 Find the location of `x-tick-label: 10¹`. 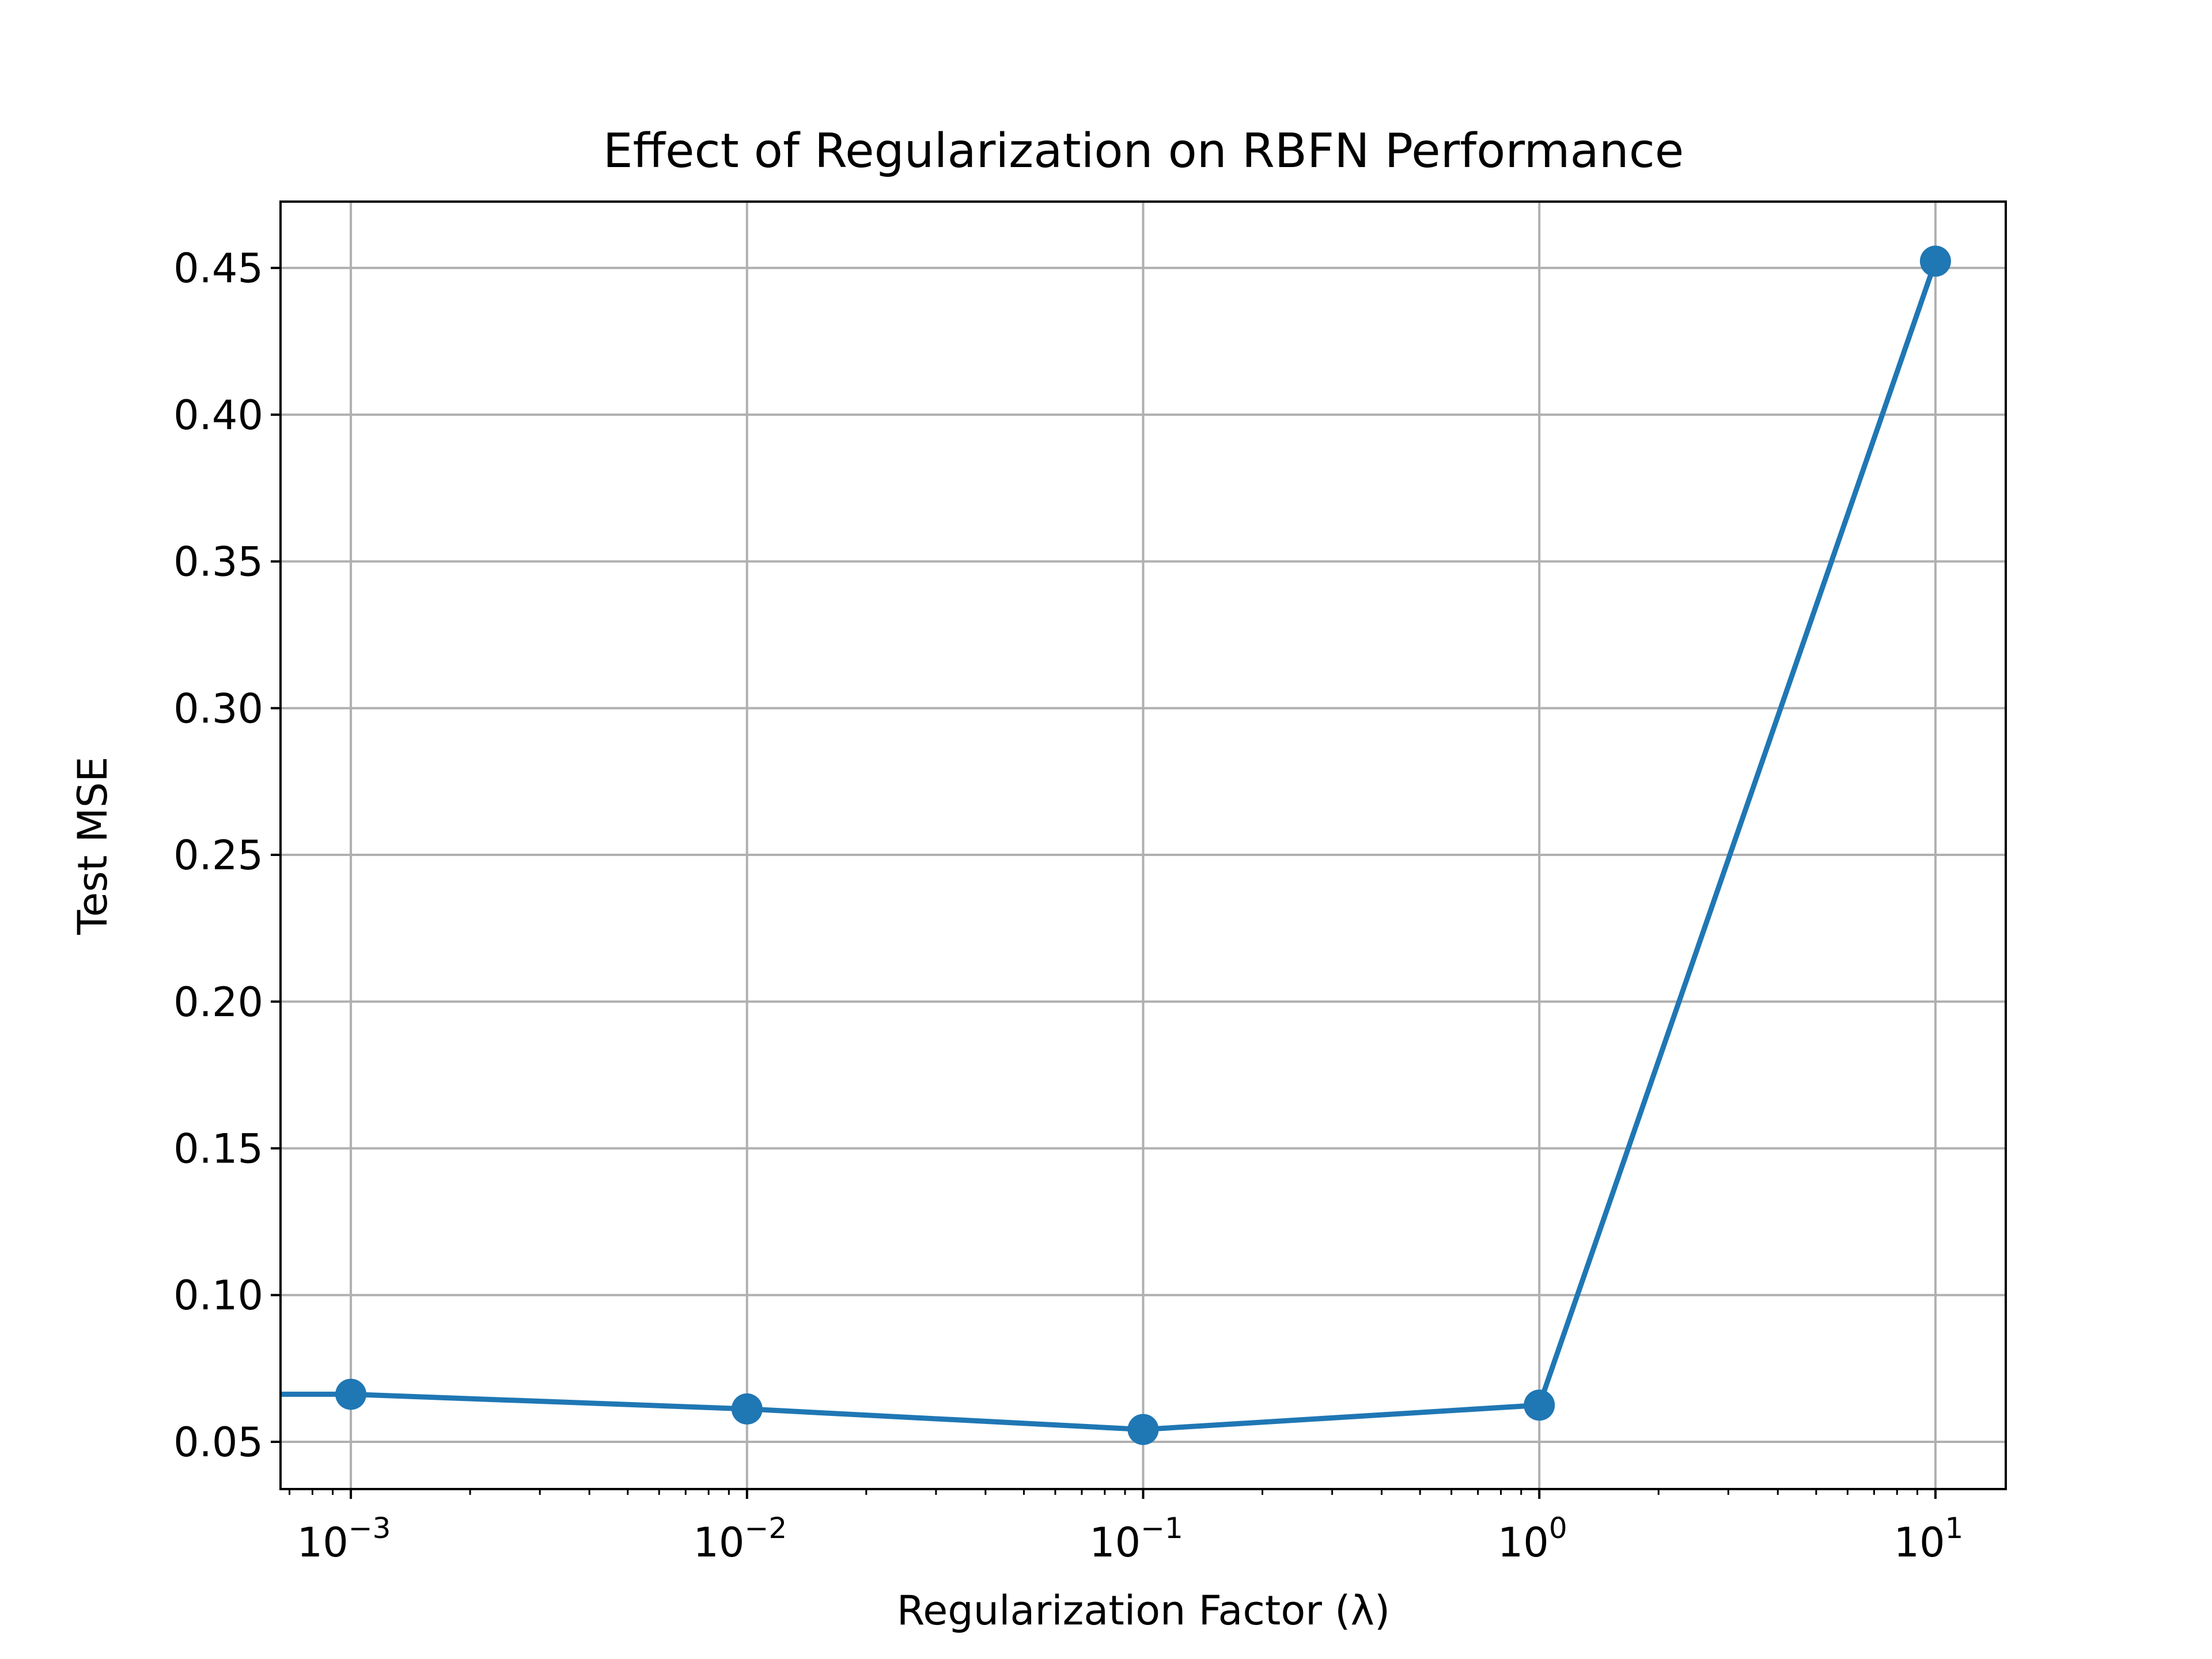

x-tick-label: 10¹ is located at coordinates (1928, 1539).